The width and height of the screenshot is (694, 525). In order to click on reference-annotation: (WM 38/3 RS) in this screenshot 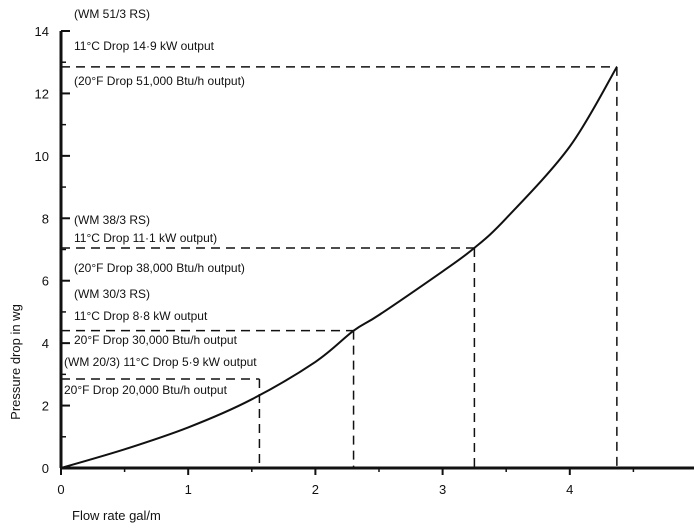, I will do `click(112, 220)`.